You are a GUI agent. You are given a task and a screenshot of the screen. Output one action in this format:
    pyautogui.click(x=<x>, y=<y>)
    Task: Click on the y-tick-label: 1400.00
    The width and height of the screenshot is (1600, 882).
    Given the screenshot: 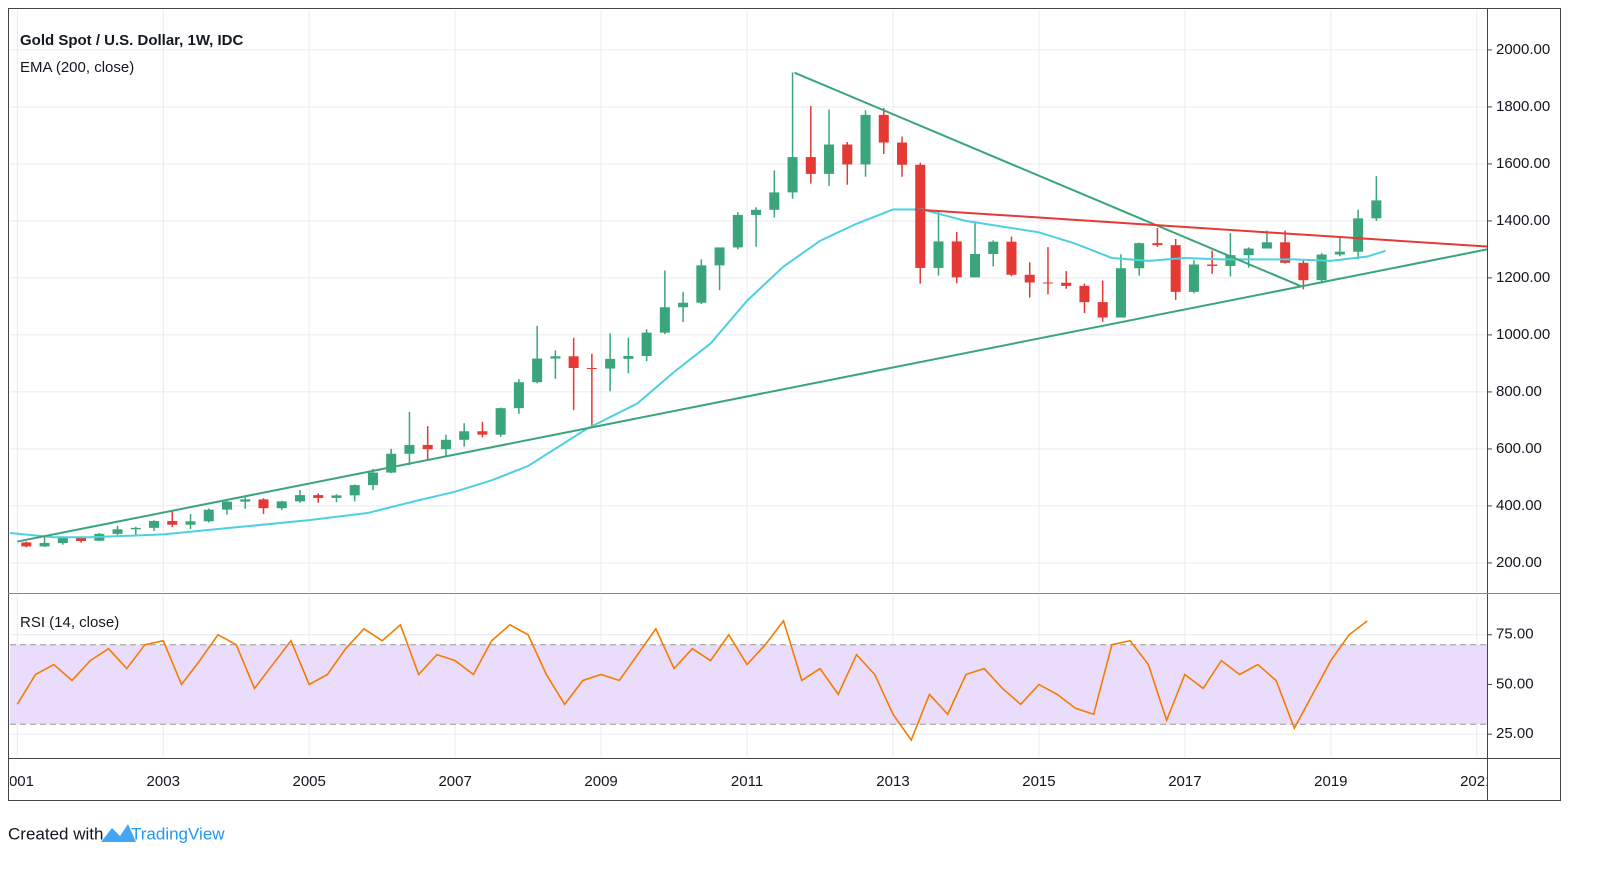 What is the action you would take?
    pyautogui.click(x=1523, y=220)
    